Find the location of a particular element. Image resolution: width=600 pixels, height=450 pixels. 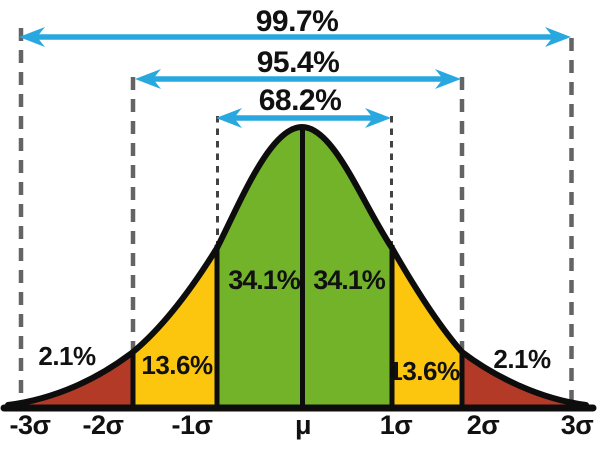

arrow-95-4-head-left is located at coordinates (148, 79).